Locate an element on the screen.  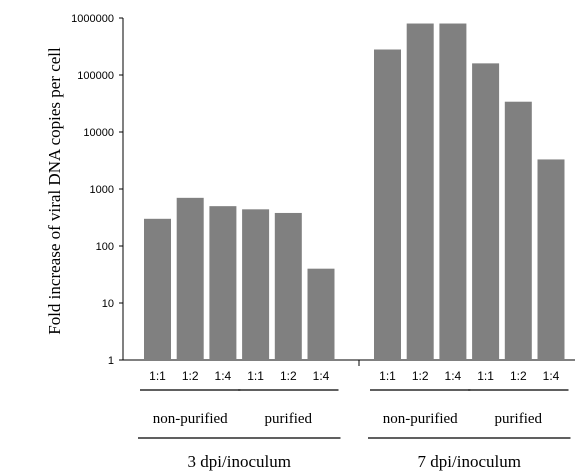
y-ticks: 1 10 100 1000 10000 100000 1000000 is located at coordinates (97, 190).